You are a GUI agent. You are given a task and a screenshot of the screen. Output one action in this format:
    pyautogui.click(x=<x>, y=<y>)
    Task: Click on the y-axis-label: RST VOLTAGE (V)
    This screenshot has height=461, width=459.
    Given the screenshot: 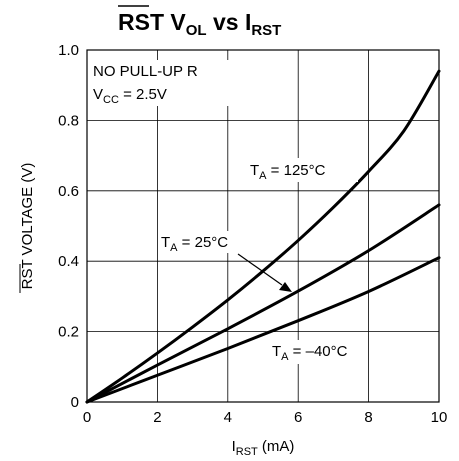 What is the action you would take?
    pyautogui.click(x=27, y=226)
    